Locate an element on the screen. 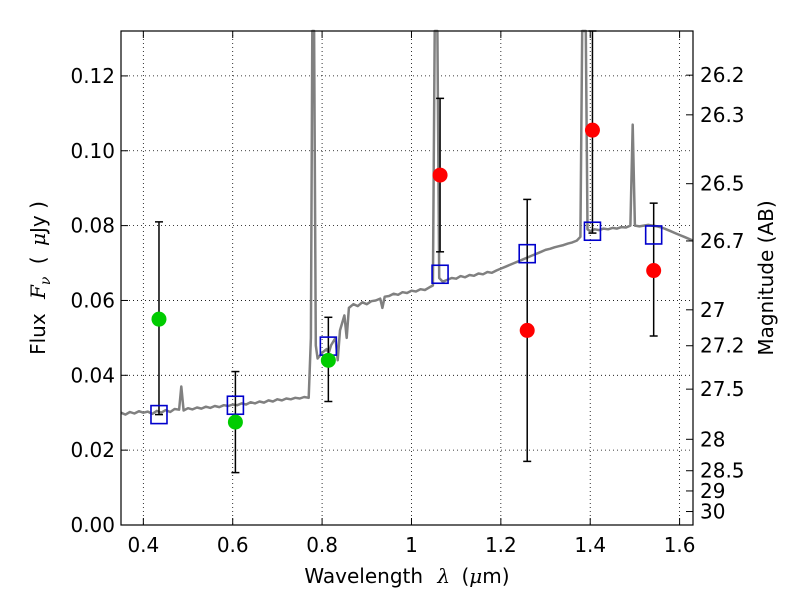 Image resolution: width=800 pixels, height=600 pixels. x-axis-symbol: λ is located at coordinates (443, 576).